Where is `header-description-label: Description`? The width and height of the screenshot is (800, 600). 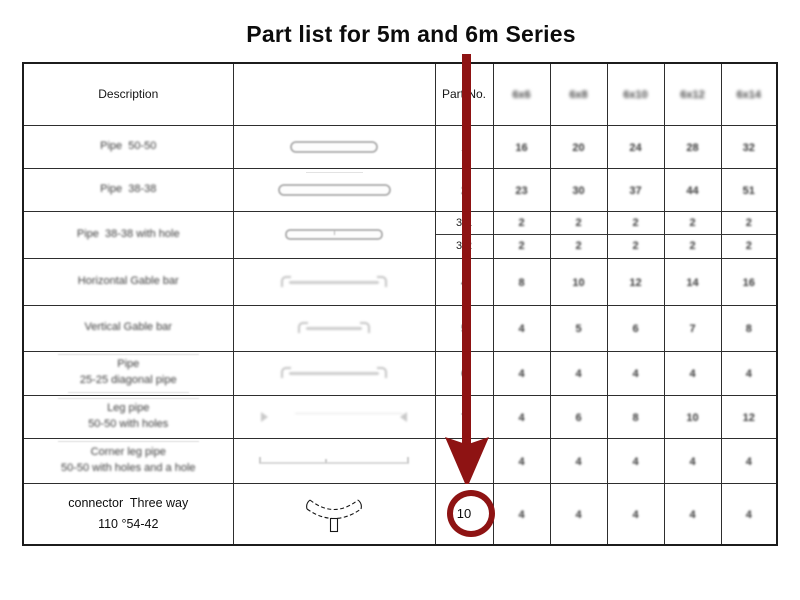 header-description-label: Description is located at coordinates (128, 94).